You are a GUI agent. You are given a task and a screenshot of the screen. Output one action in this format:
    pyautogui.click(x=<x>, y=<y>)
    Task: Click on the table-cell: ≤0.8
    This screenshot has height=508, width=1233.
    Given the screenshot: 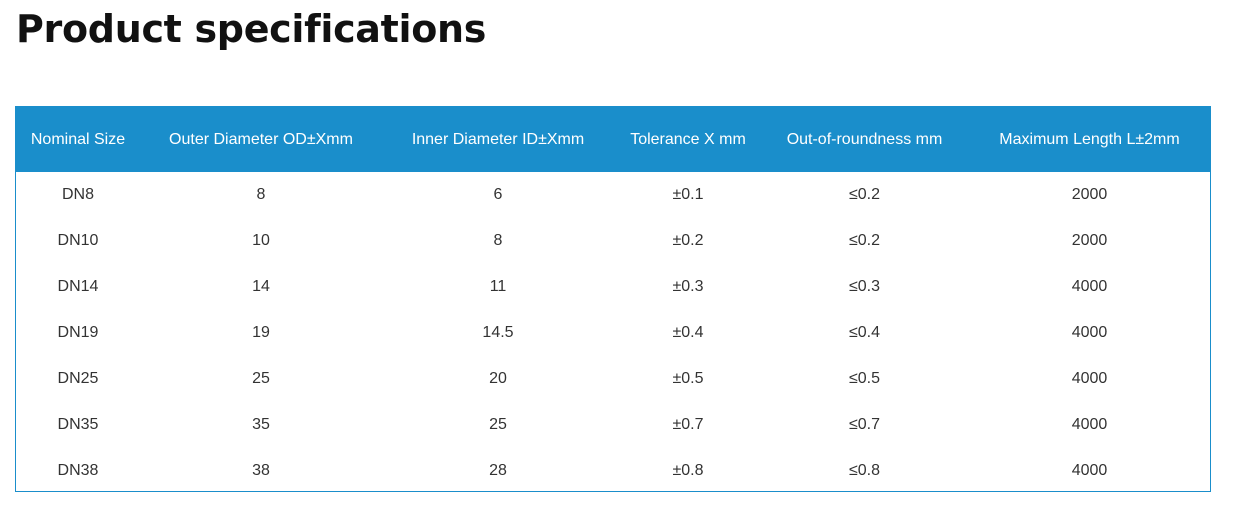 What is the action you would take?
    pyautogui.click(x=864, y=470)
    